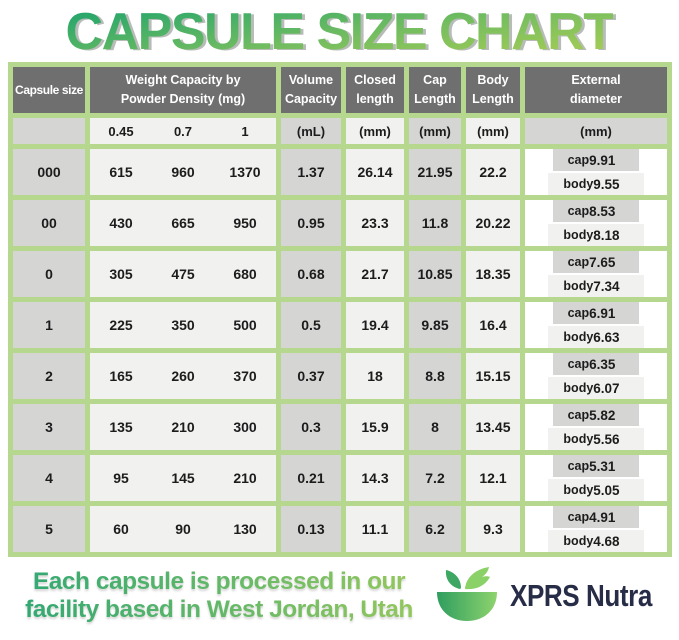 The height and width of the screenshot is (640, 679). I want to click on weight-capacity-cell: 430 665 950, so click(183, 223).